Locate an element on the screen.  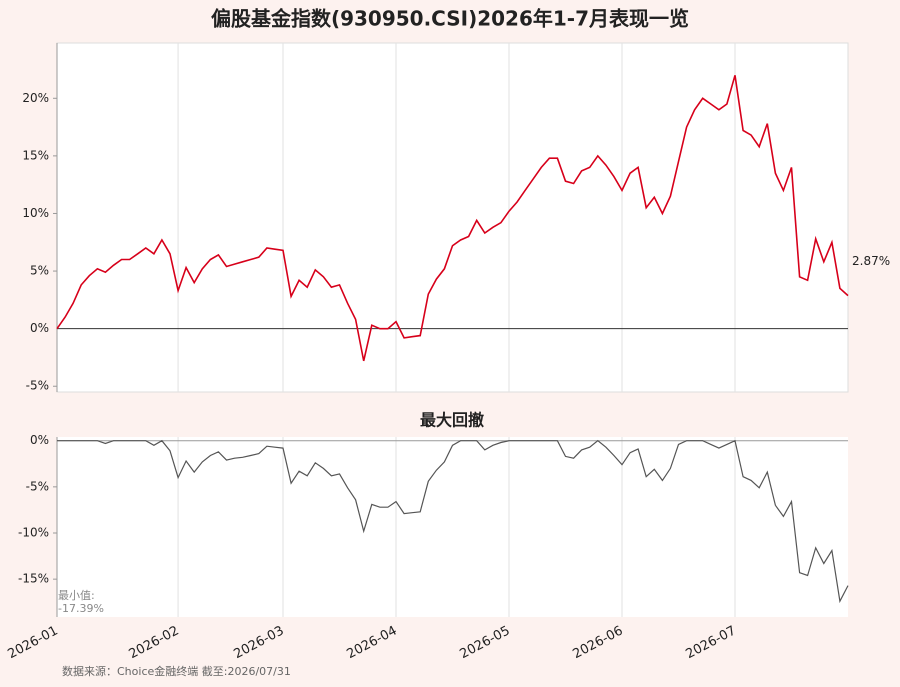
x-tick-label: 2026-07 is located at coordinates (711, 642).